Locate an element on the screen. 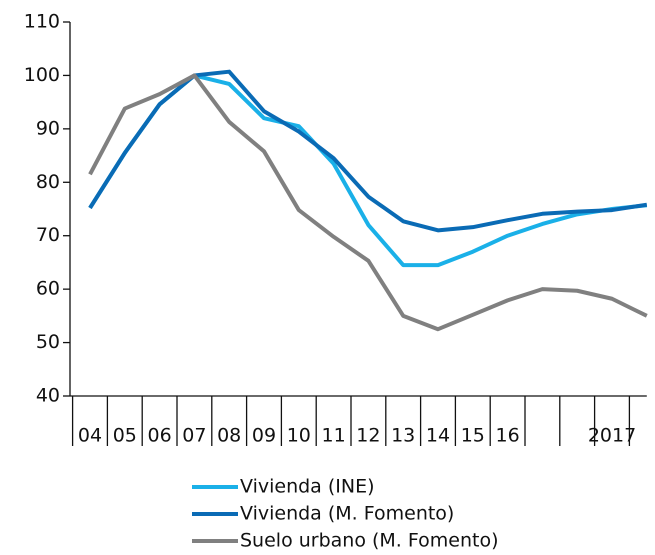 The height and width of the screenshot is (555, 655). y-tick-label: 110 is located at coordinates (42, 22).